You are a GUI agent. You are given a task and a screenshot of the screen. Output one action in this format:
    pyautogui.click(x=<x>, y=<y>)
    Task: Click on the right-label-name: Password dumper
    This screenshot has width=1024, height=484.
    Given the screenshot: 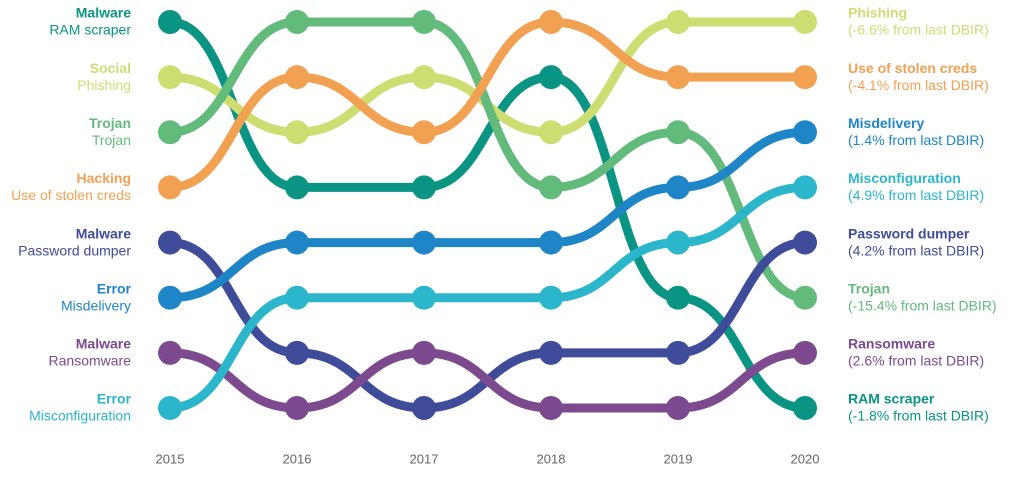 What is the action you would take?
    pyautogui.click(x=909, y=233)
    